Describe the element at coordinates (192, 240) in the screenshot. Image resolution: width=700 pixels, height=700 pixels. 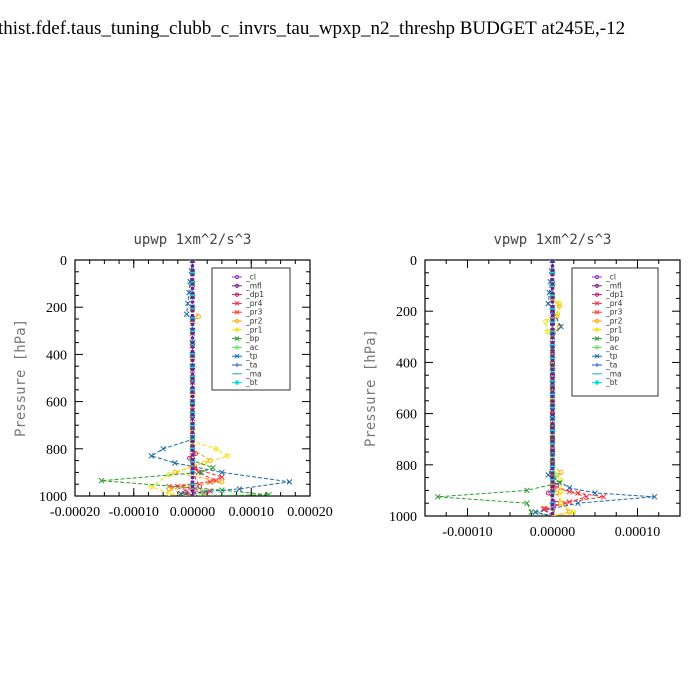
I see `chart-title: upwp 1xm^2/s^3` at that location.